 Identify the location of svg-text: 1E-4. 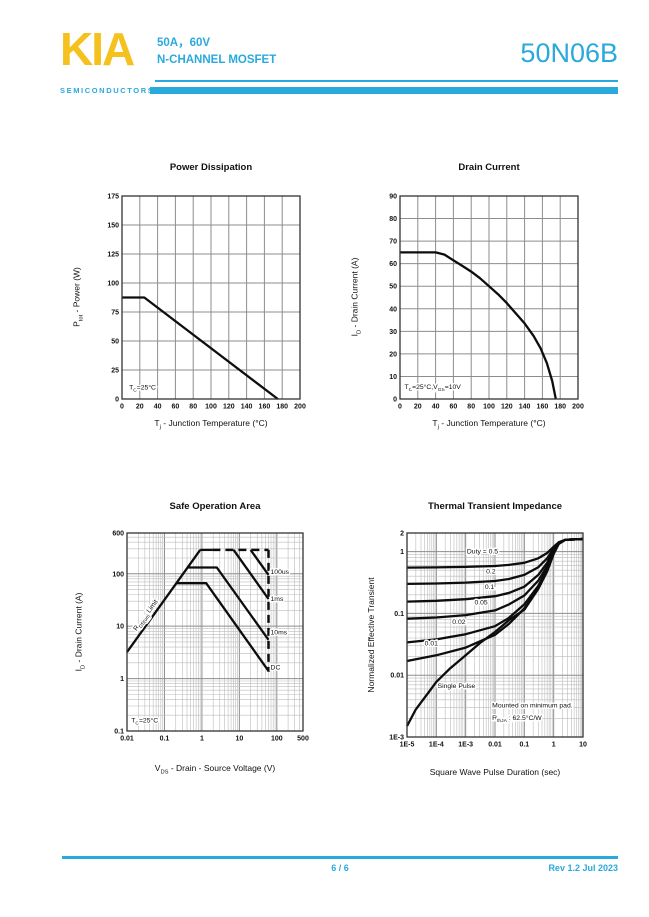
(436, 745).